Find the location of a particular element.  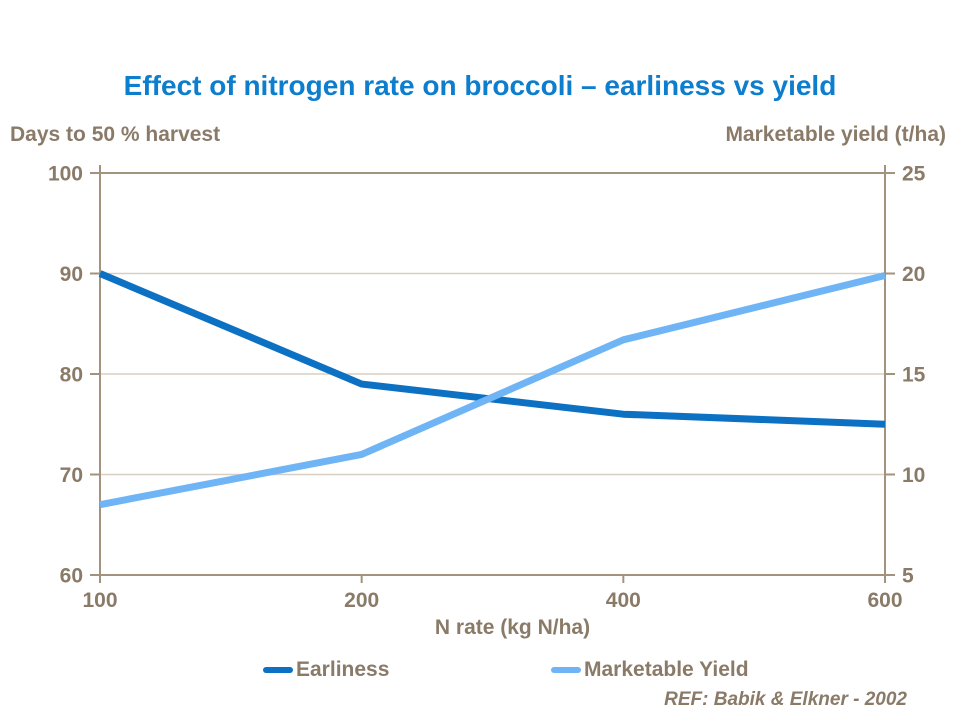

legend-label-earliness: Earliness is located at coordinates (343, 669).